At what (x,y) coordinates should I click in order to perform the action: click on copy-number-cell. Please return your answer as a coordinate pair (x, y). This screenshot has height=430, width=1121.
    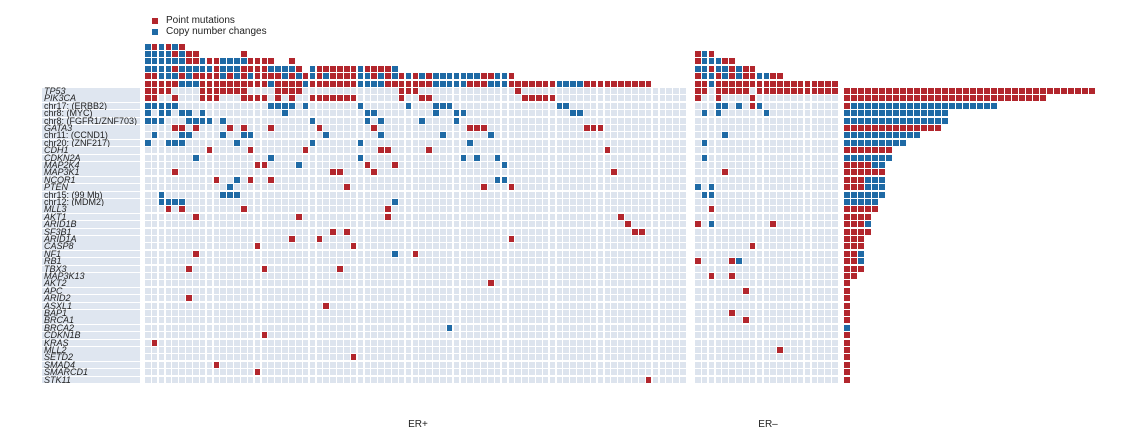
    Looking at the image, I should click on (442, 135).